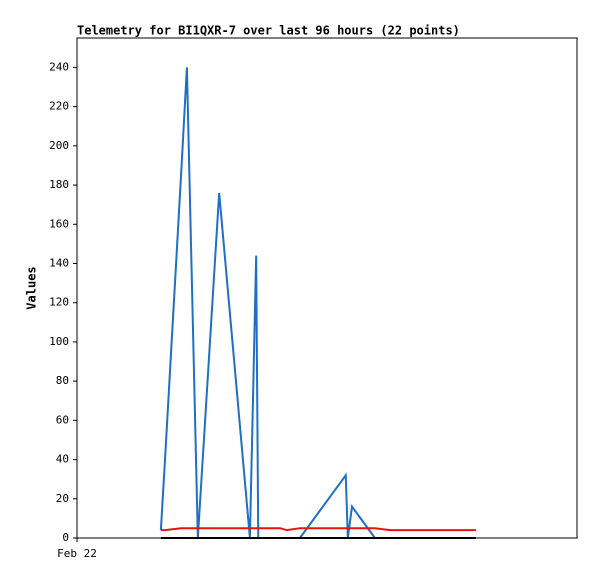 This screenshot has width=597, height=579. Describe the element at coordinates (62, 459) in the screenshot. I see `y-tick-label: 40` at that location.